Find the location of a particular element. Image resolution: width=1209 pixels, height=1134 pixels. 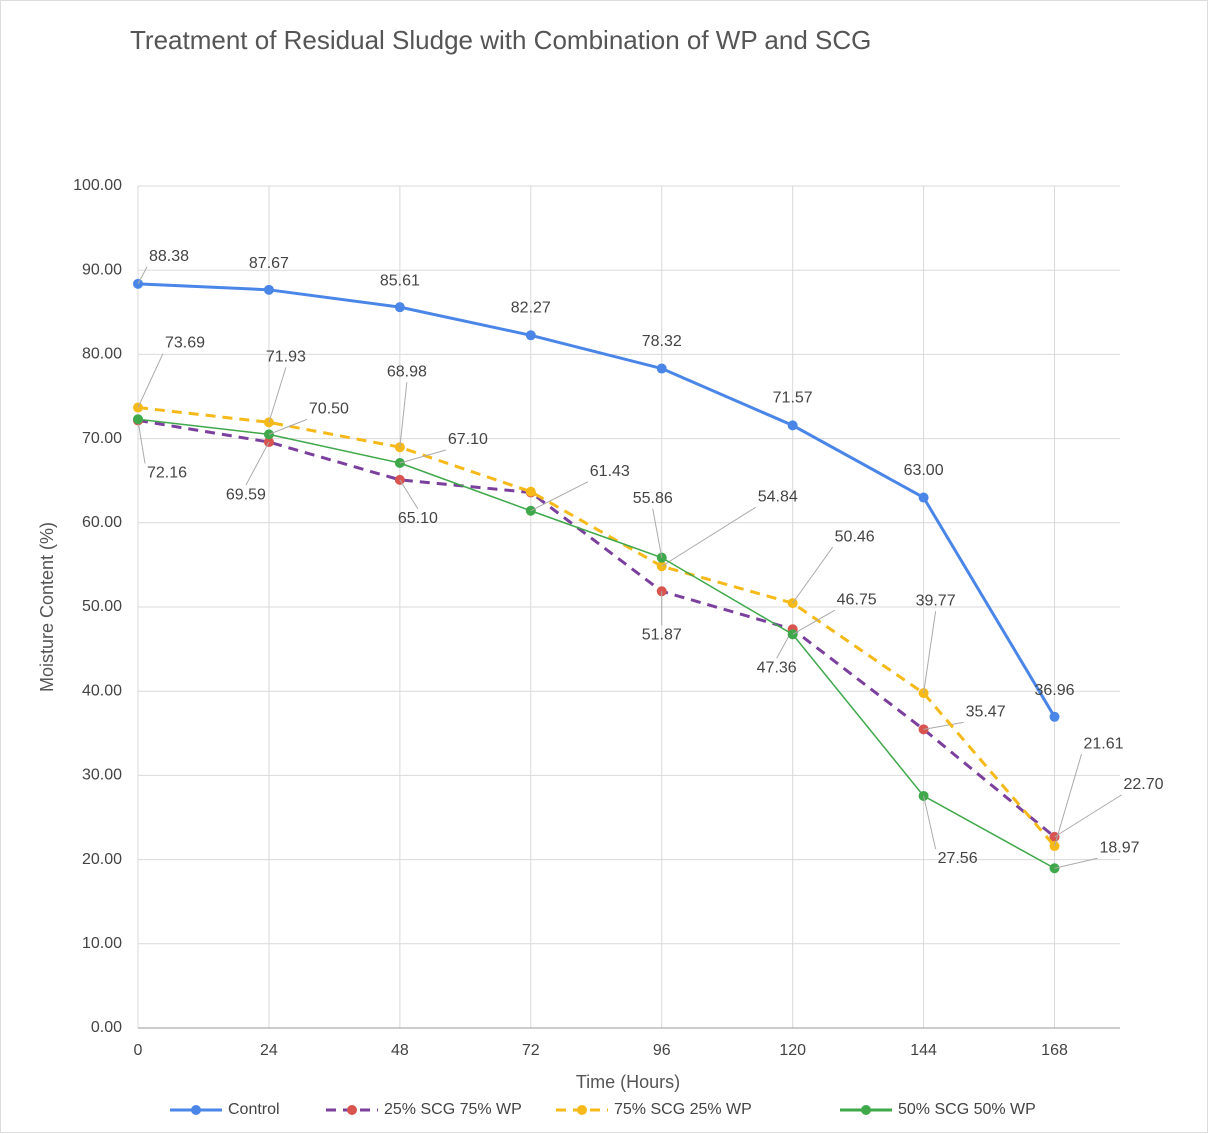

data-label: 50.46 is located at coordinates (855, 536).